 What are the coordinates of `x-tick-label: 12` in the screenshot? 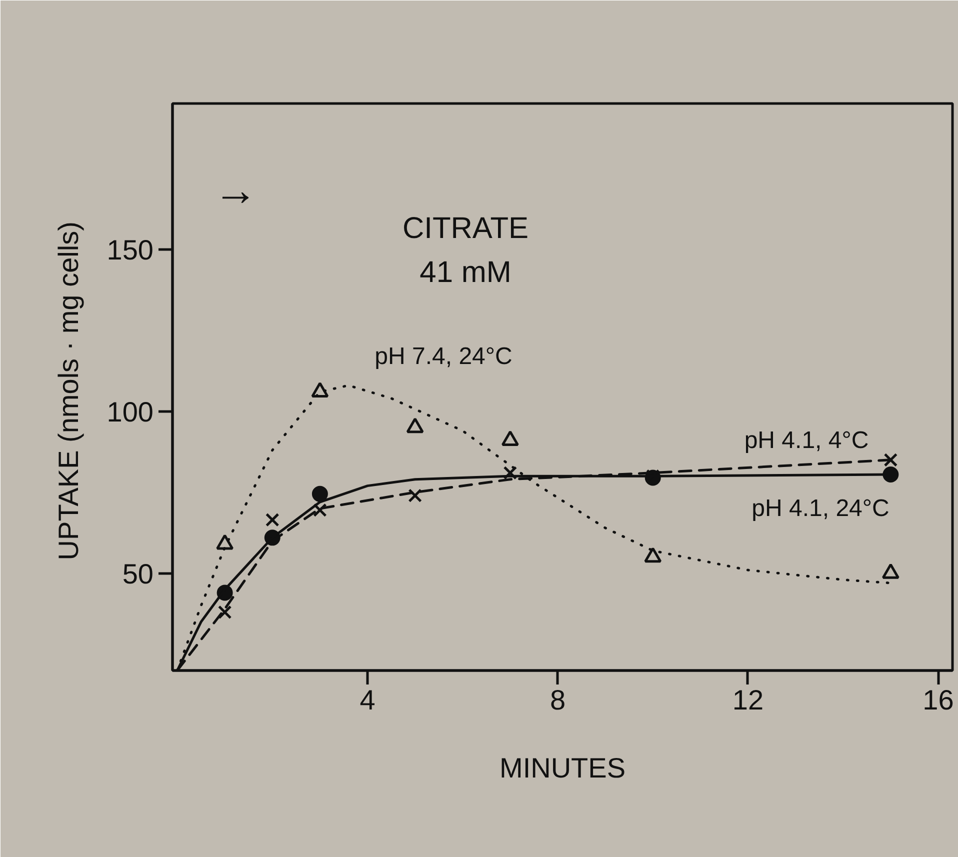 It's located at (748, 700).